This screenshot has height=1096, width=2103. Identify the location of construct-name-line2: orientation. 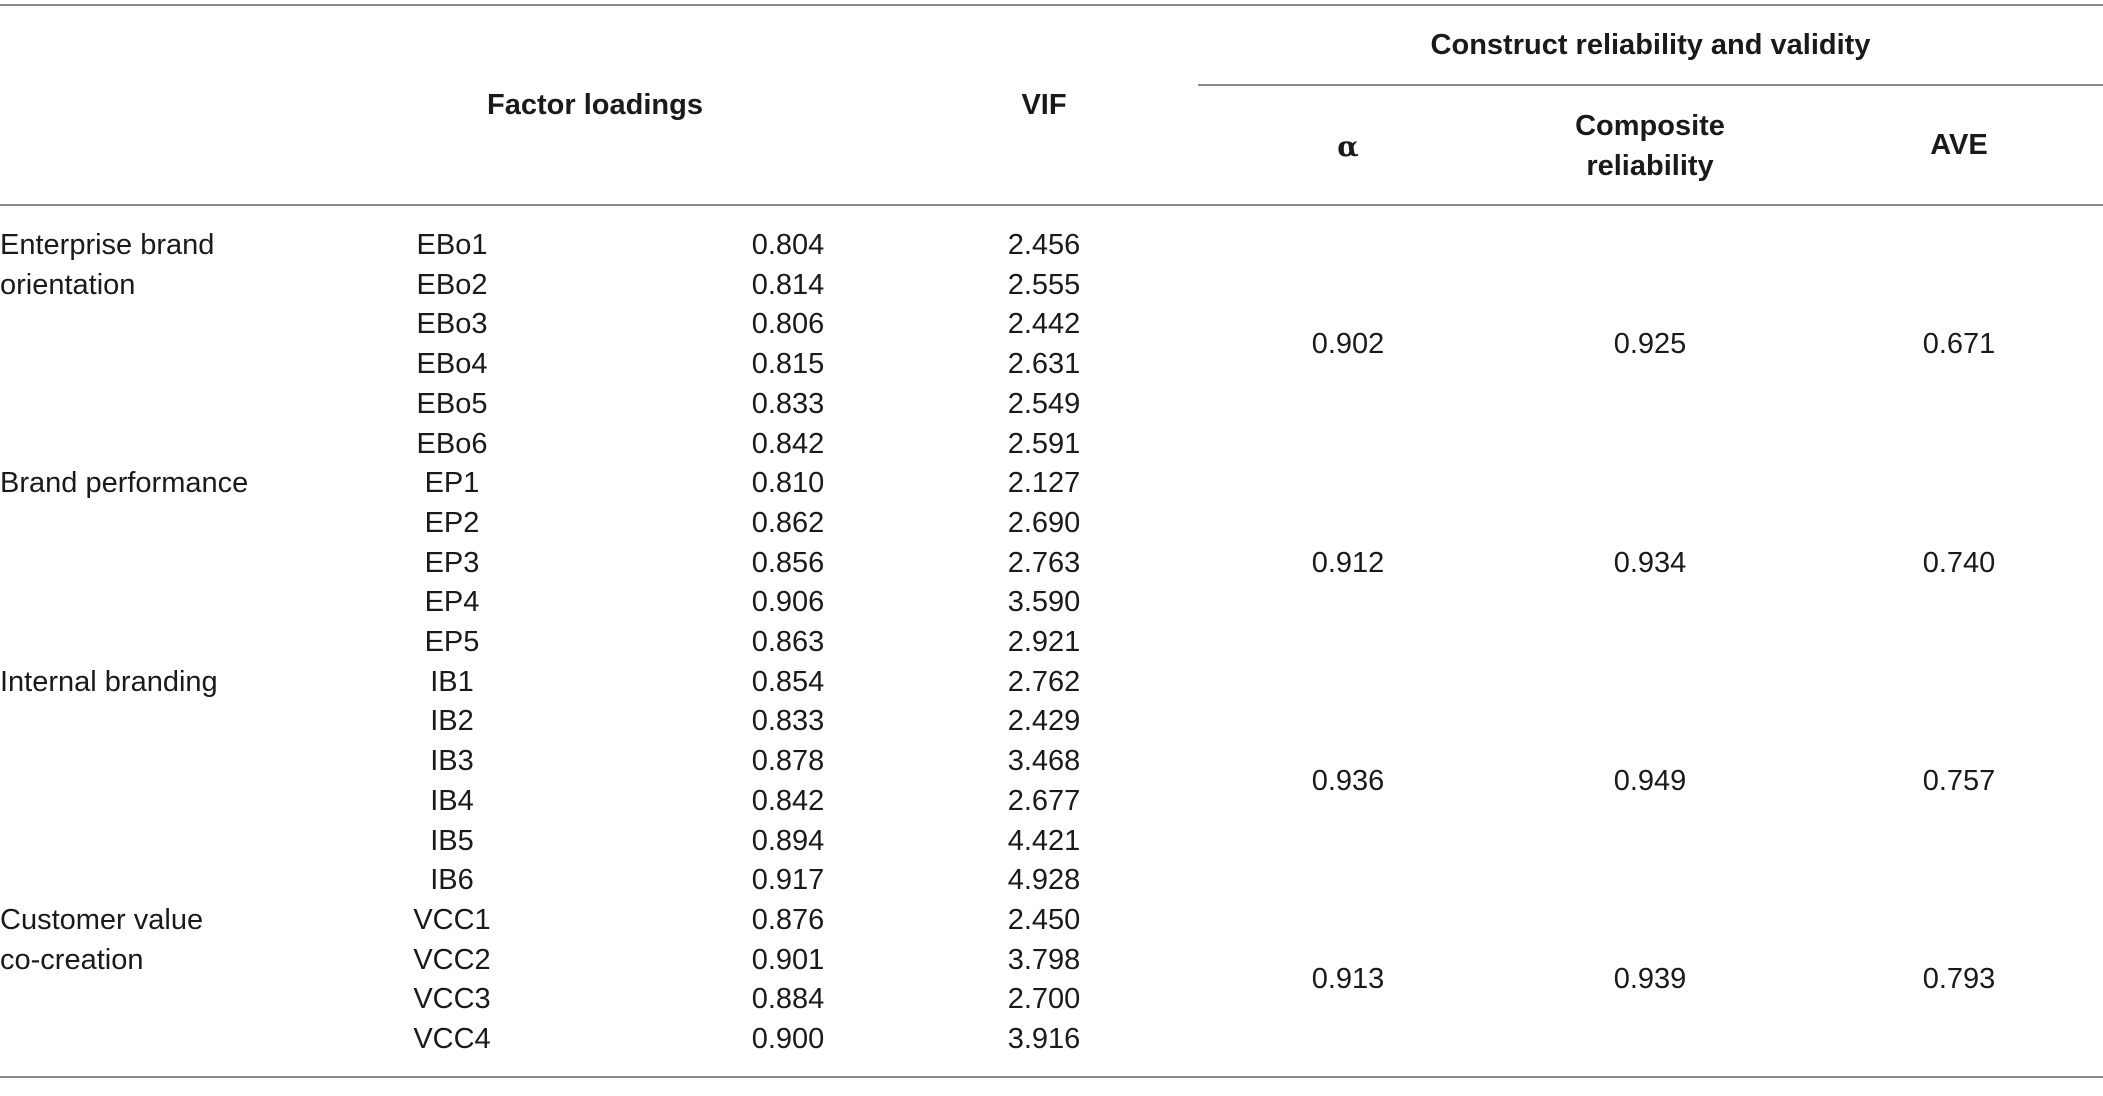
(68, 284).